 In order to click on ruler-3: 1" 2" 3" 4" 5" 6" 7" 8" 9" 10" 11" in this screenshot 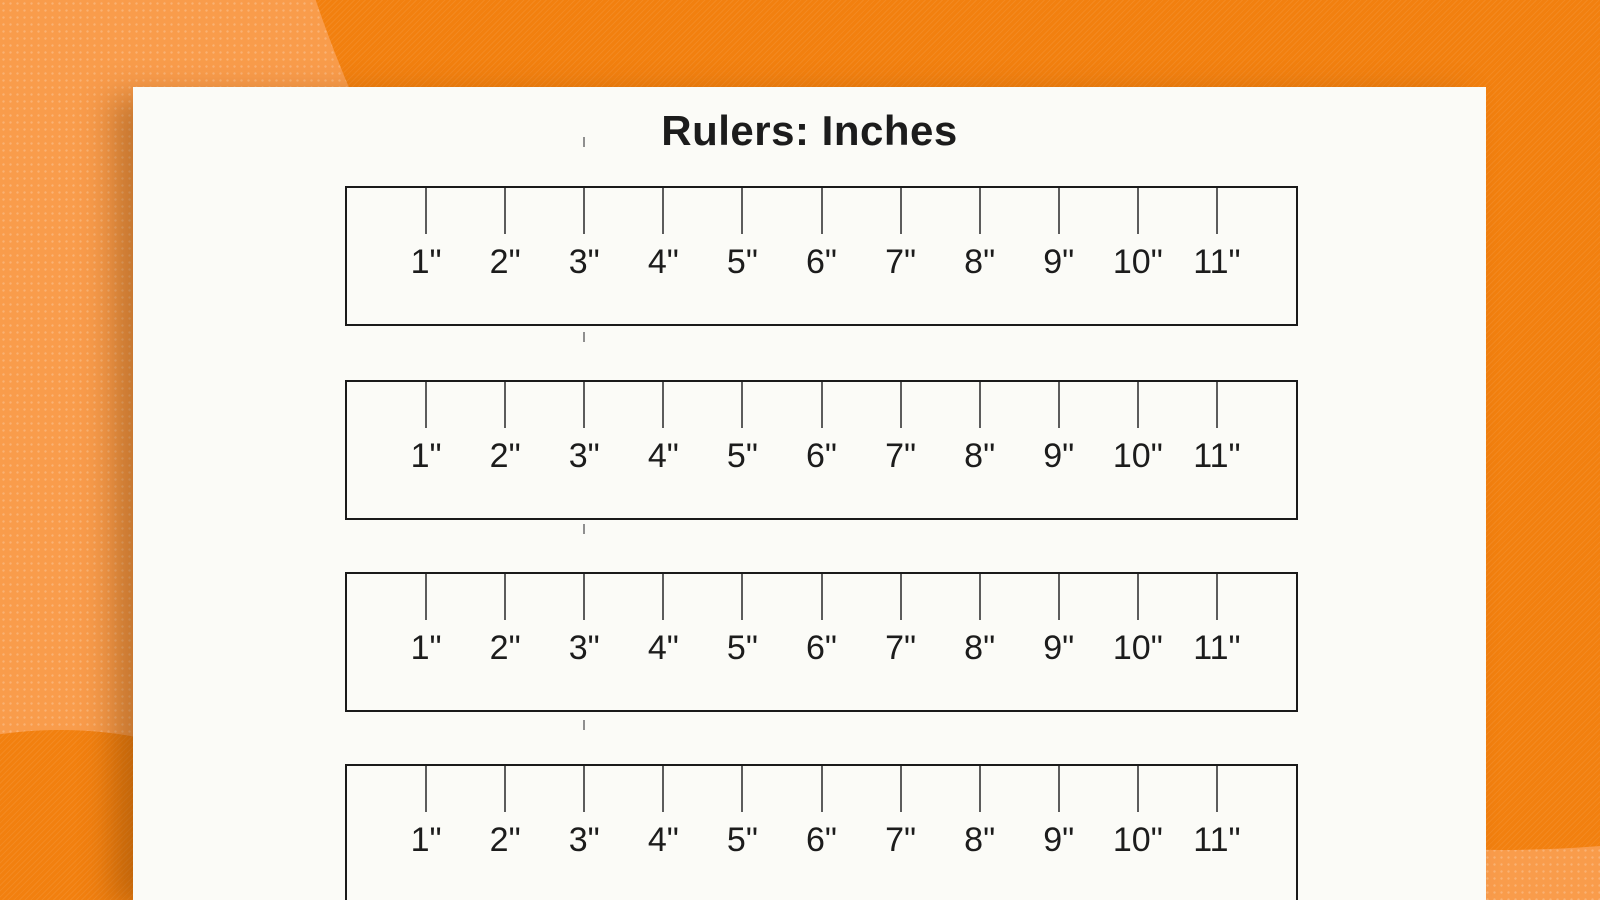, I will do `click(821, 642)`.